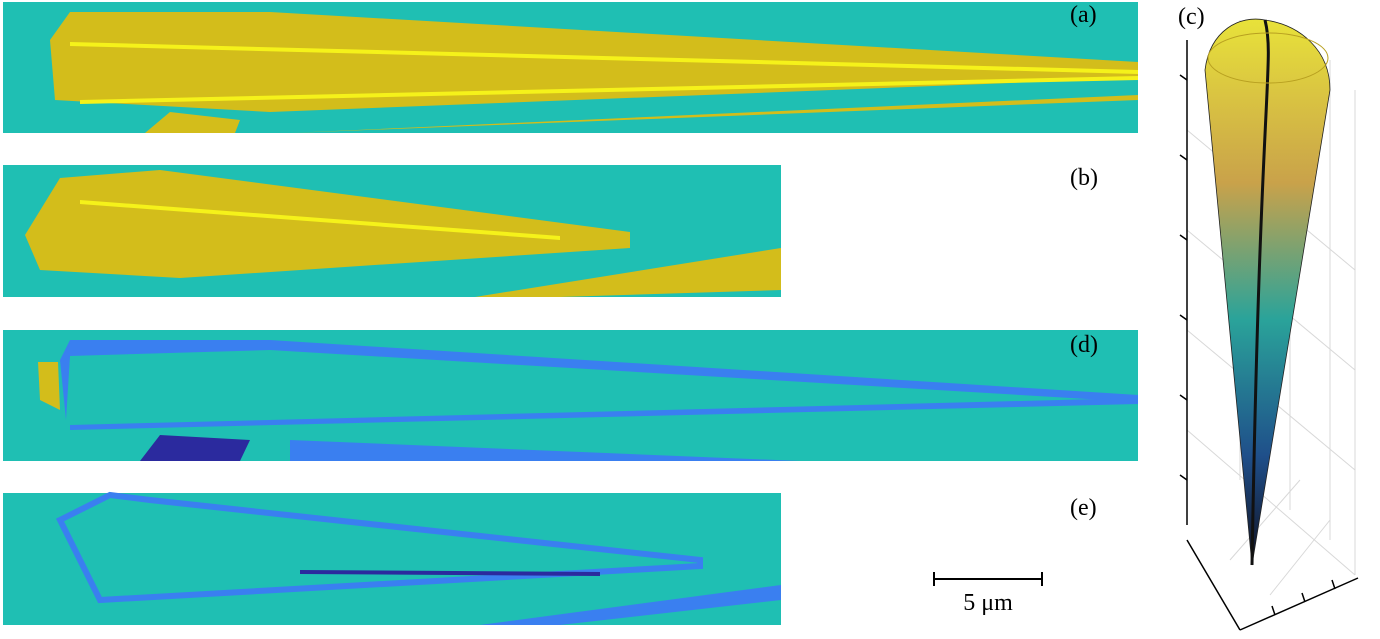 The width and height of the screenshot is (1380, 639). What do you see at coordinates (1267, 292) in the screenshot?
I see `cone-surface` at bounding box center [1267, 292].